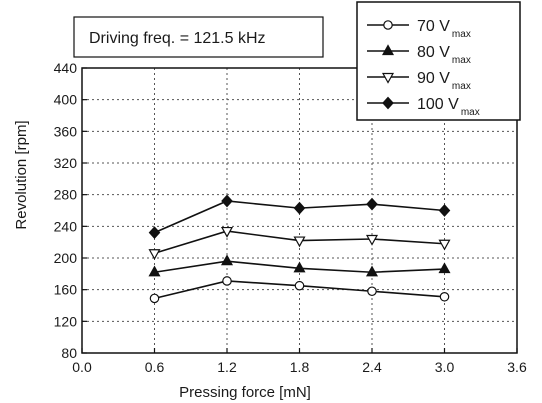 This screenshot has width=542, height=403. I want to click on driving-frequency-label: Driving freq. = 121.5 kHz, so click(177, 38).